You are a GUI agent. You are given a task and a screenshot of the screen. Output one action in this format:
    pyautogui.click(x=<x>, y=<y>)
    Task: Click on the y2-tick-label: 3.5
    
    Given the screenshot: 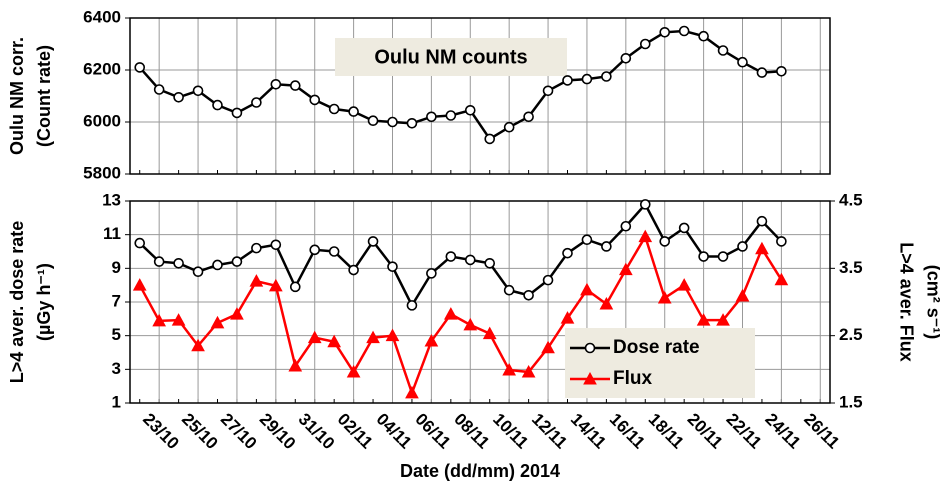 What is the action you would take?
    pyautogui.click(x=851, y=267)
    